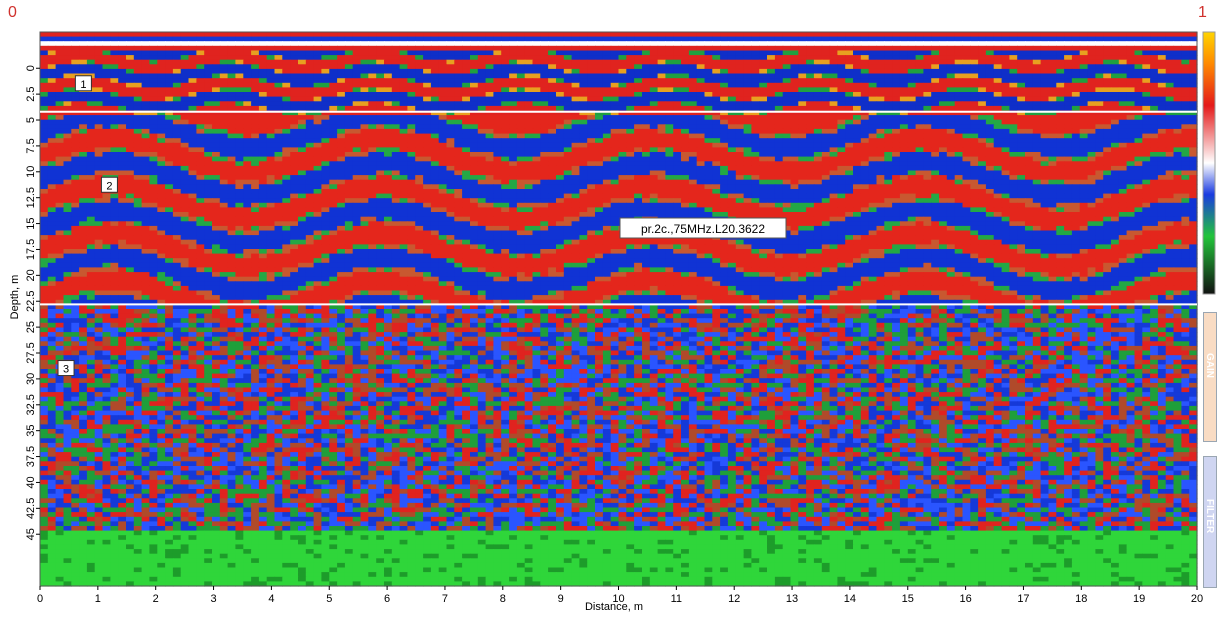 The image size is (1218, 618). Describe the element at coordinates (1209, 516) in the screenshot. I see `filter-label: FILTER` at that location.